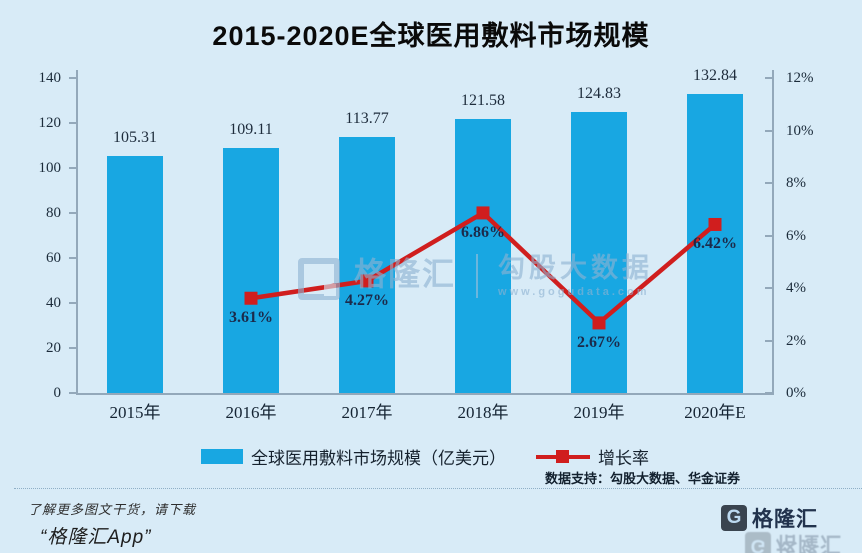  I want to click on right-axis-tick-label: 8%, so click(796, 183).